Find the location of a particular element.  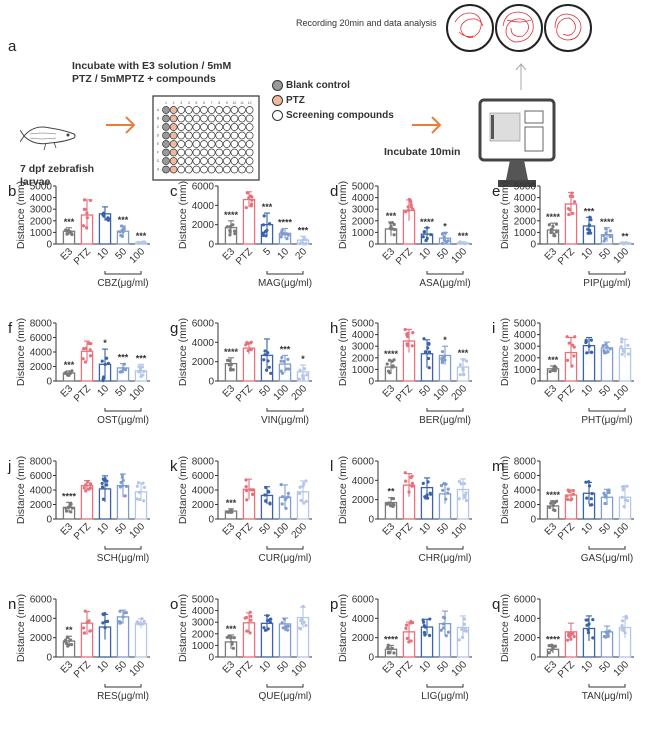

x-axis-label: CHR(μg/ml) is located at coordinates (445, 558).